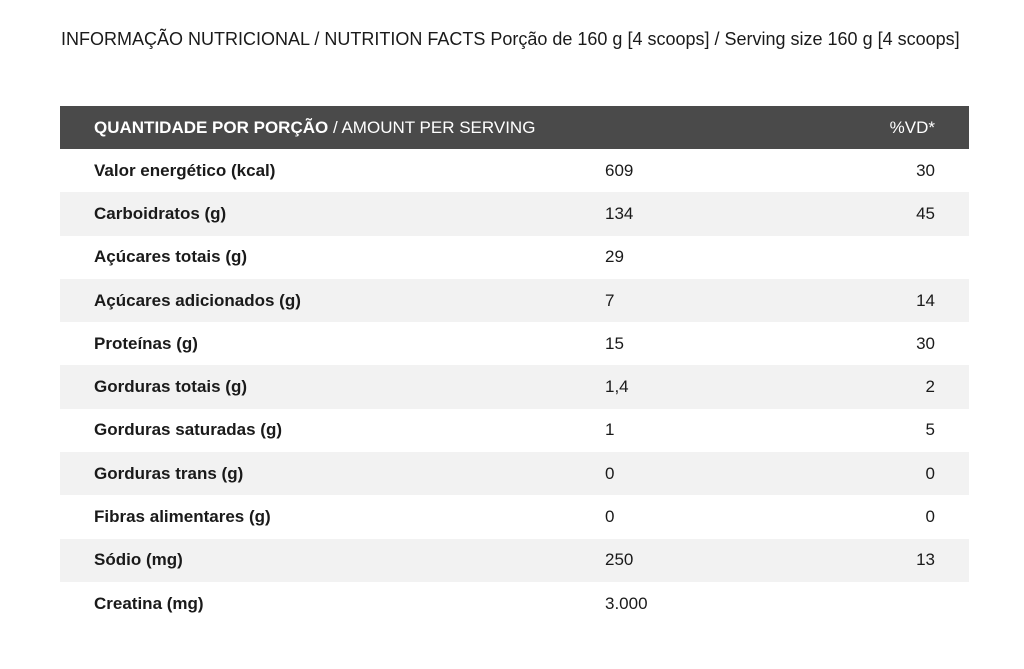  I want to click on nutrient-amount: 1,4, so click(617, 387).